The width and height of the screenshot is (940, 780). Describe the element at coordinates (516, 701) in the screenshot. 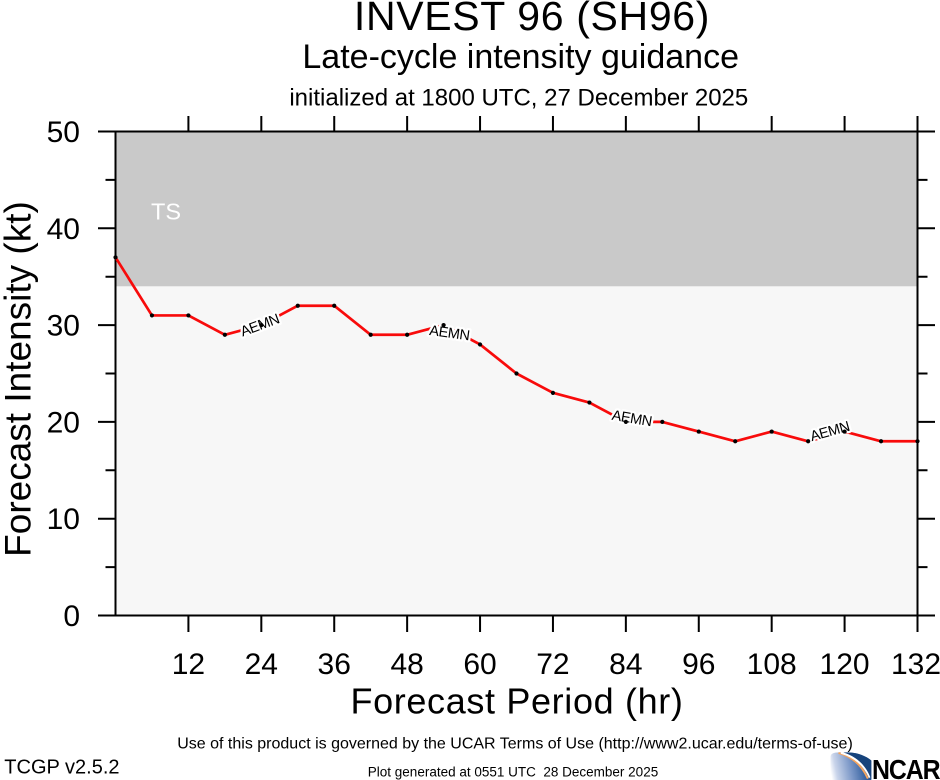

I see `svg-text: Forecast Period (hr)` at that location.